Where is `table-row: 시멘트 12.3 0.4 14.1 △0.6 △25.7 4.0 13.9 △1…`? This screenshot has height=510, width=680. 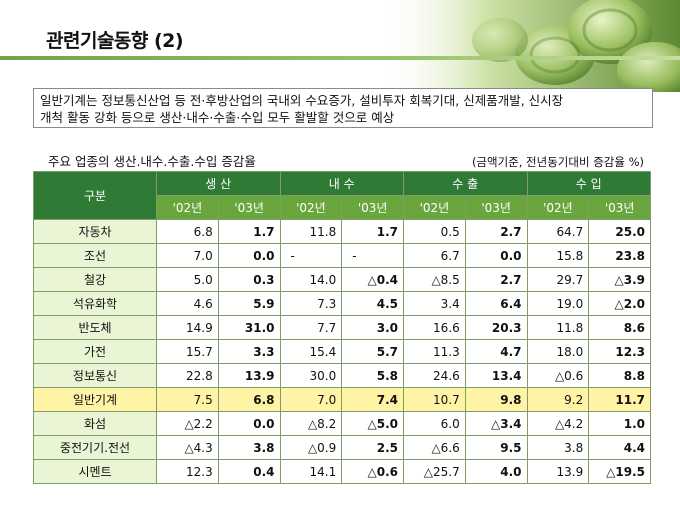
table-row: 시멘트 12.3 0.4 14.1 △0.6 △25.7 4.0 13.9 △1… is located at coordinates (342, 471).